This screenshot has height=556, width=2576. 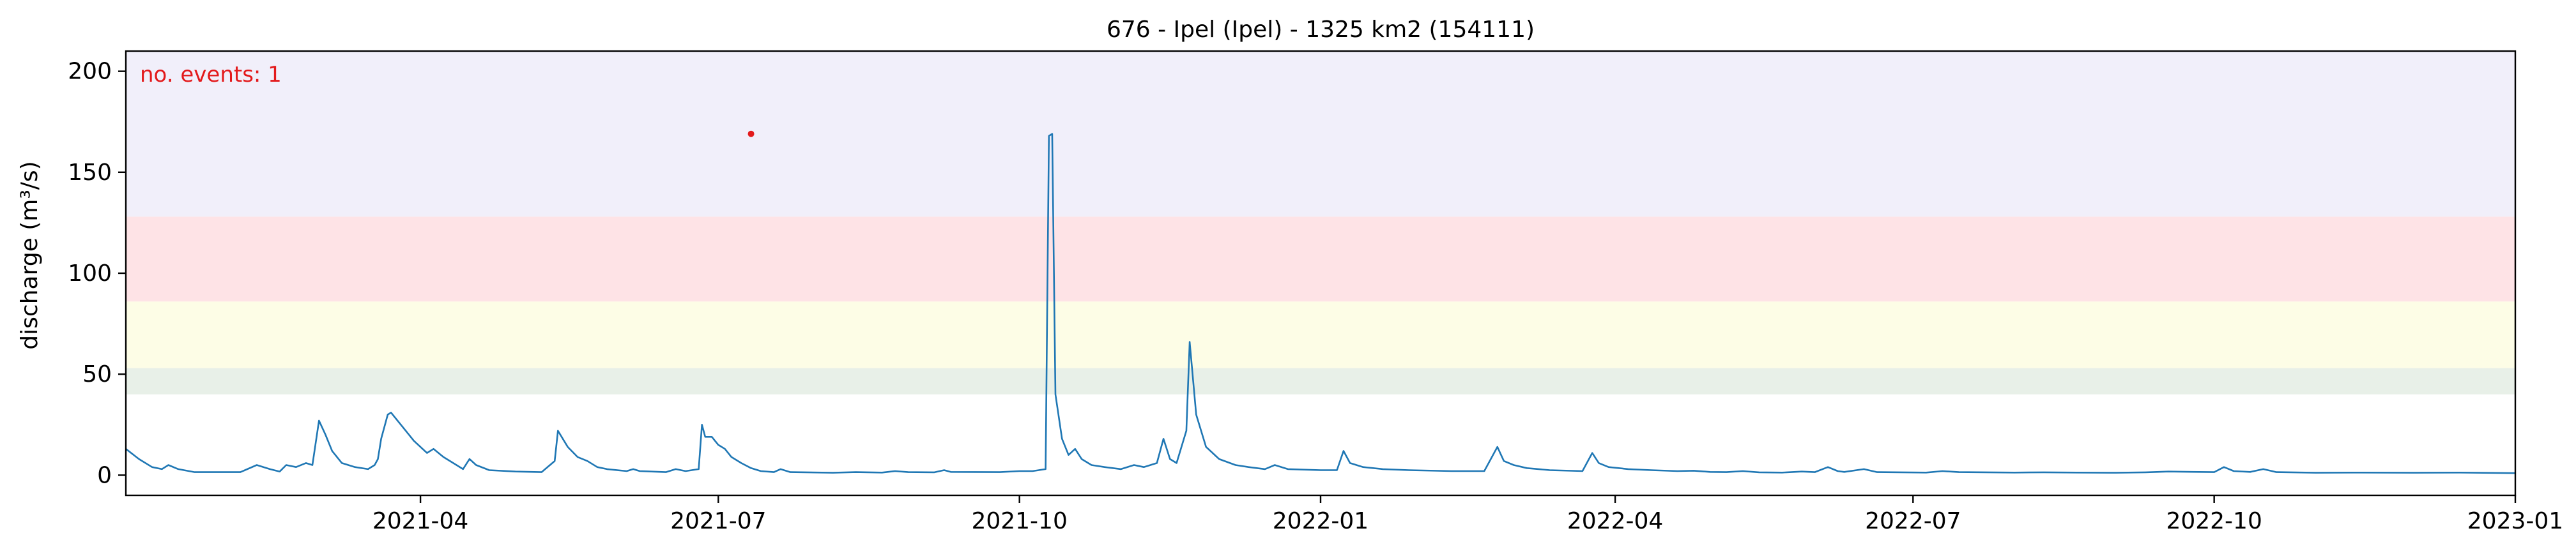 I want to click on x-tick-label: 2021-07, so click(x=718, y=521).